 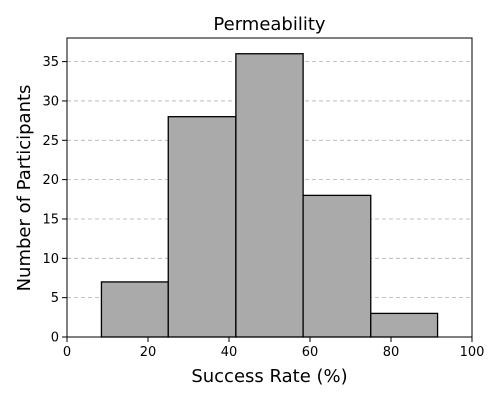 What do you see at coordinates (391, 352) in the screenshot?
I see `x-tick-label-80: 80` at bounding box center [391, 352].